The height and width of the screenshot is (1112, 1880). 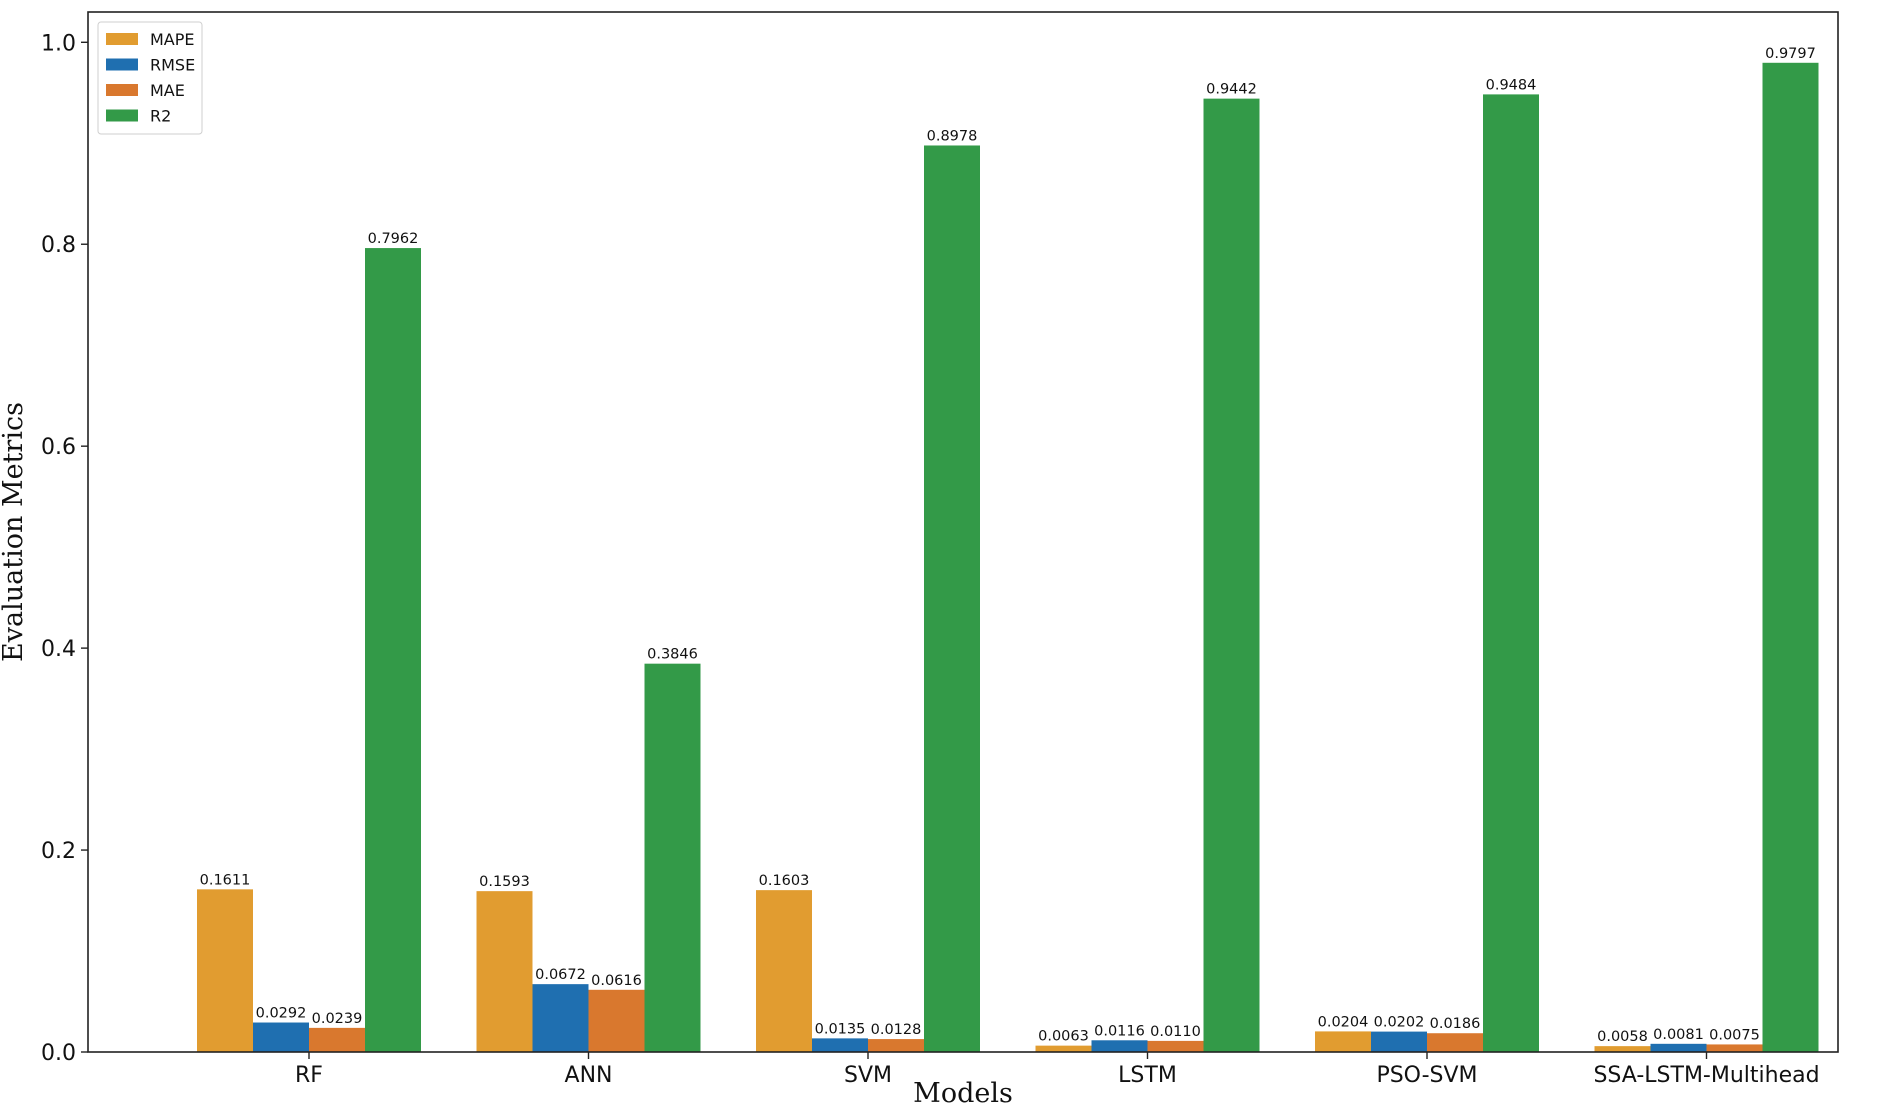 I want to click on value-label-rmse-rf: 0.0292, so click(x=281, y=1014).